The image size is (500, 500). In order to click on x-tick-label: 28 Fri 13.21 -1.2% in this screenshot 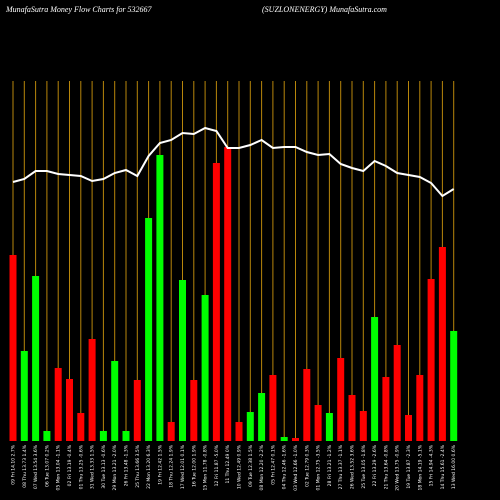, I will do `click(330, 465)`.